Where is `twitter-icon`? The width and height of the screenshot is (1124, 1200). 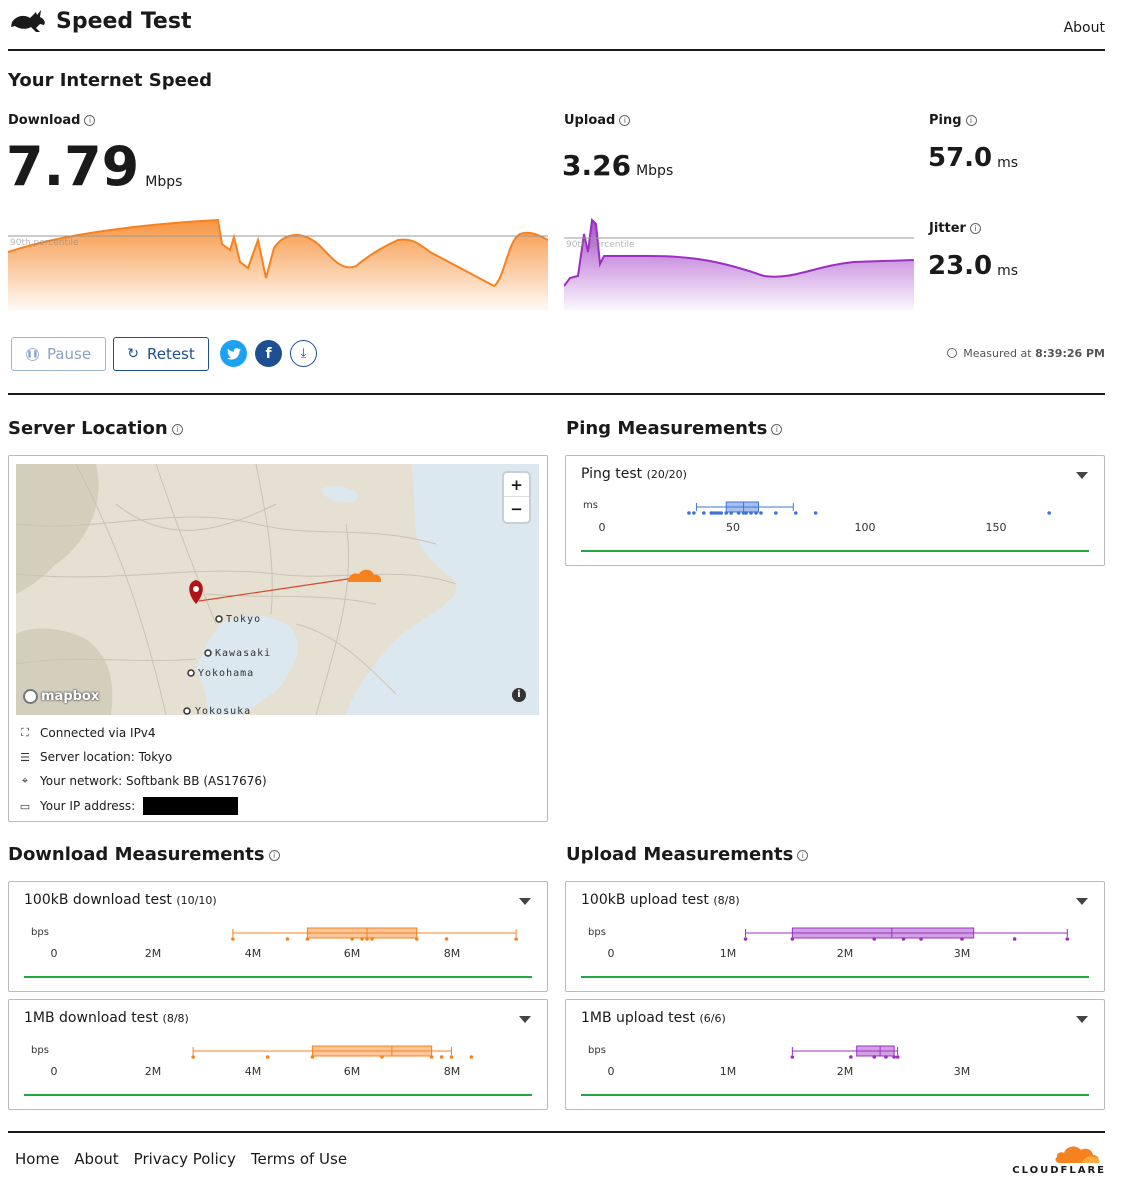
twitter-icon is located at coordinates (233, 353).